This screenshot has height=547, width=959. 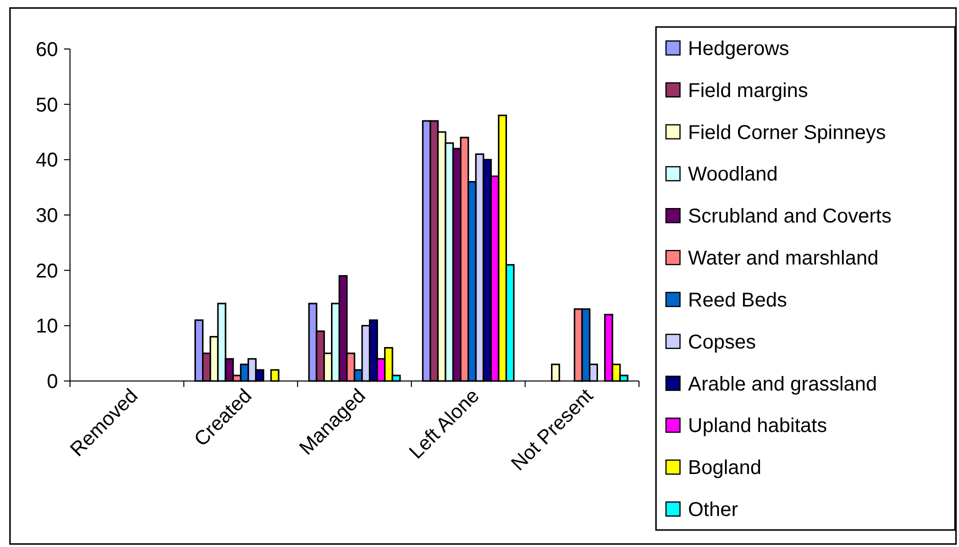 I want to click on legend-label: Field Corner Spinneys, so click(x=787, y=133).